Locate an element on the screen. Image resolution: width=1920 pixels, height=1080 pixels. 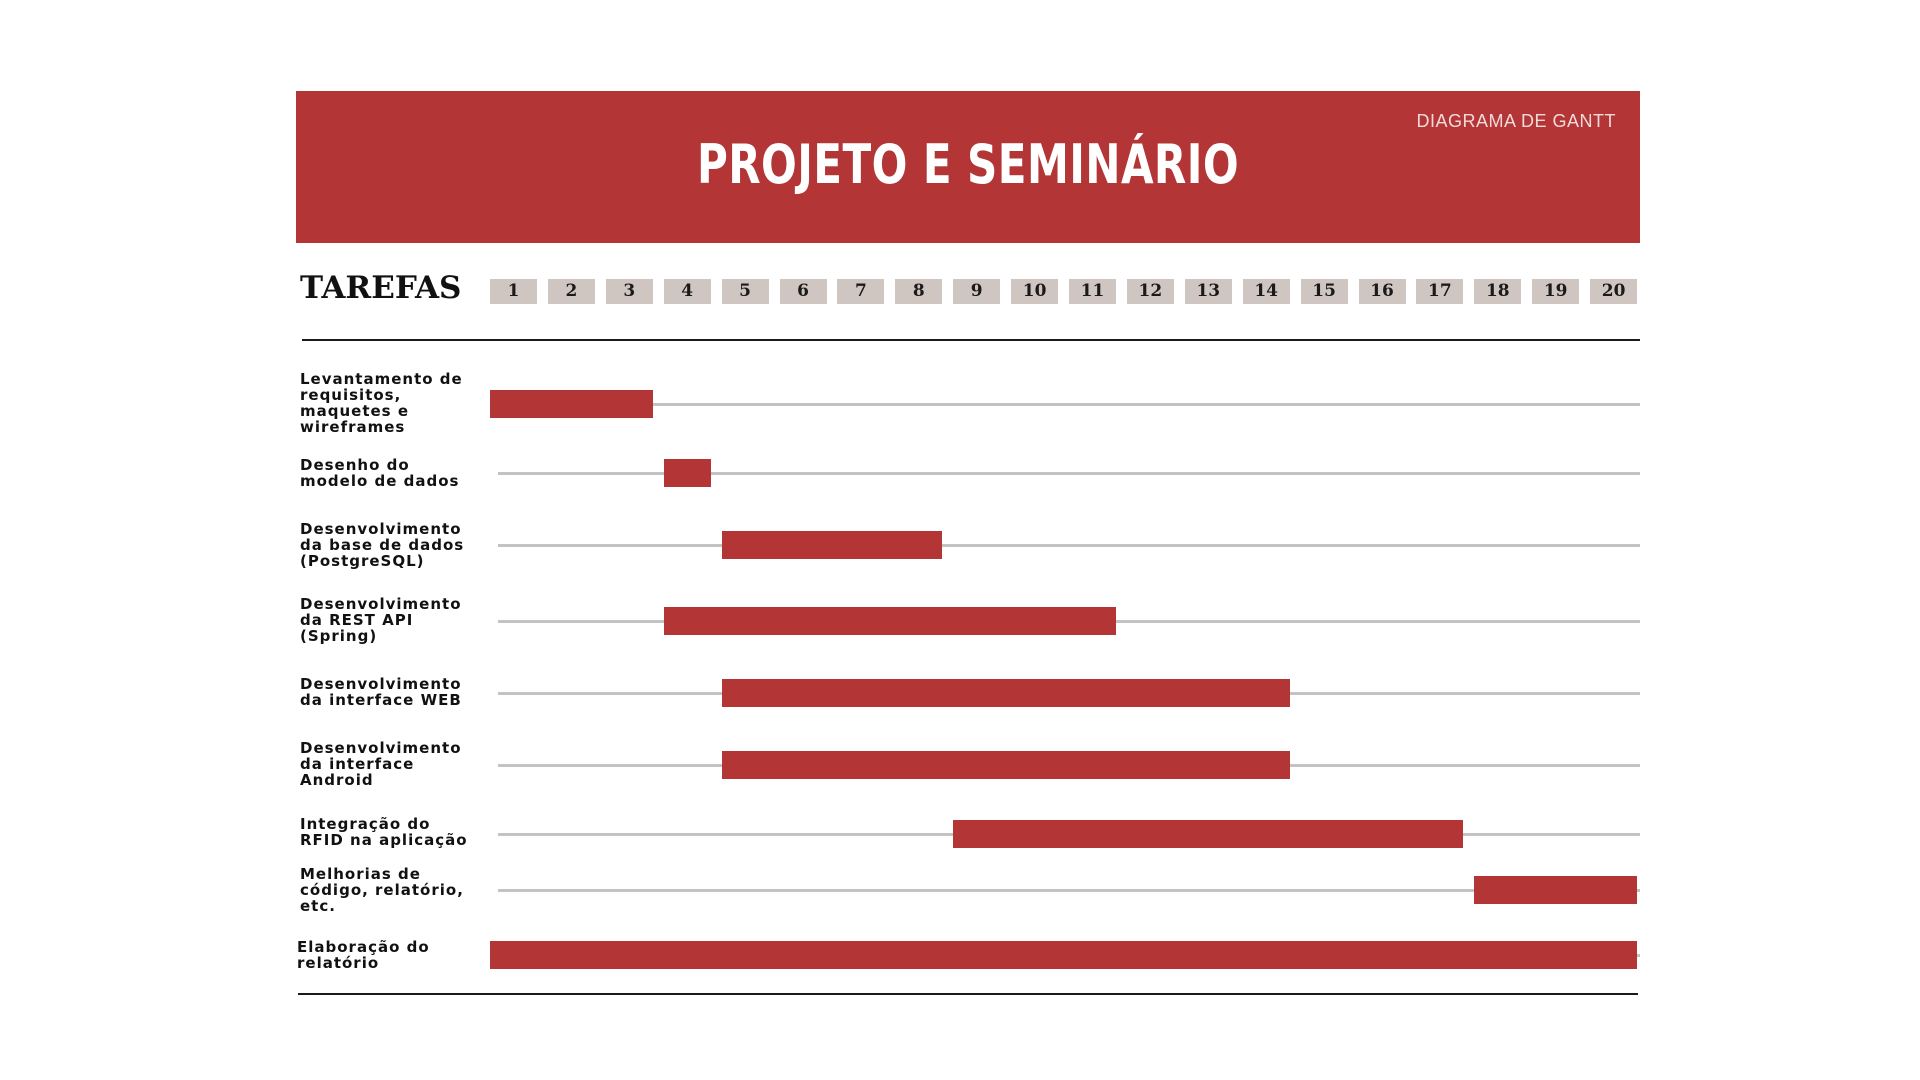
period-cell-5: 5 is located at coordinates (745, 291).